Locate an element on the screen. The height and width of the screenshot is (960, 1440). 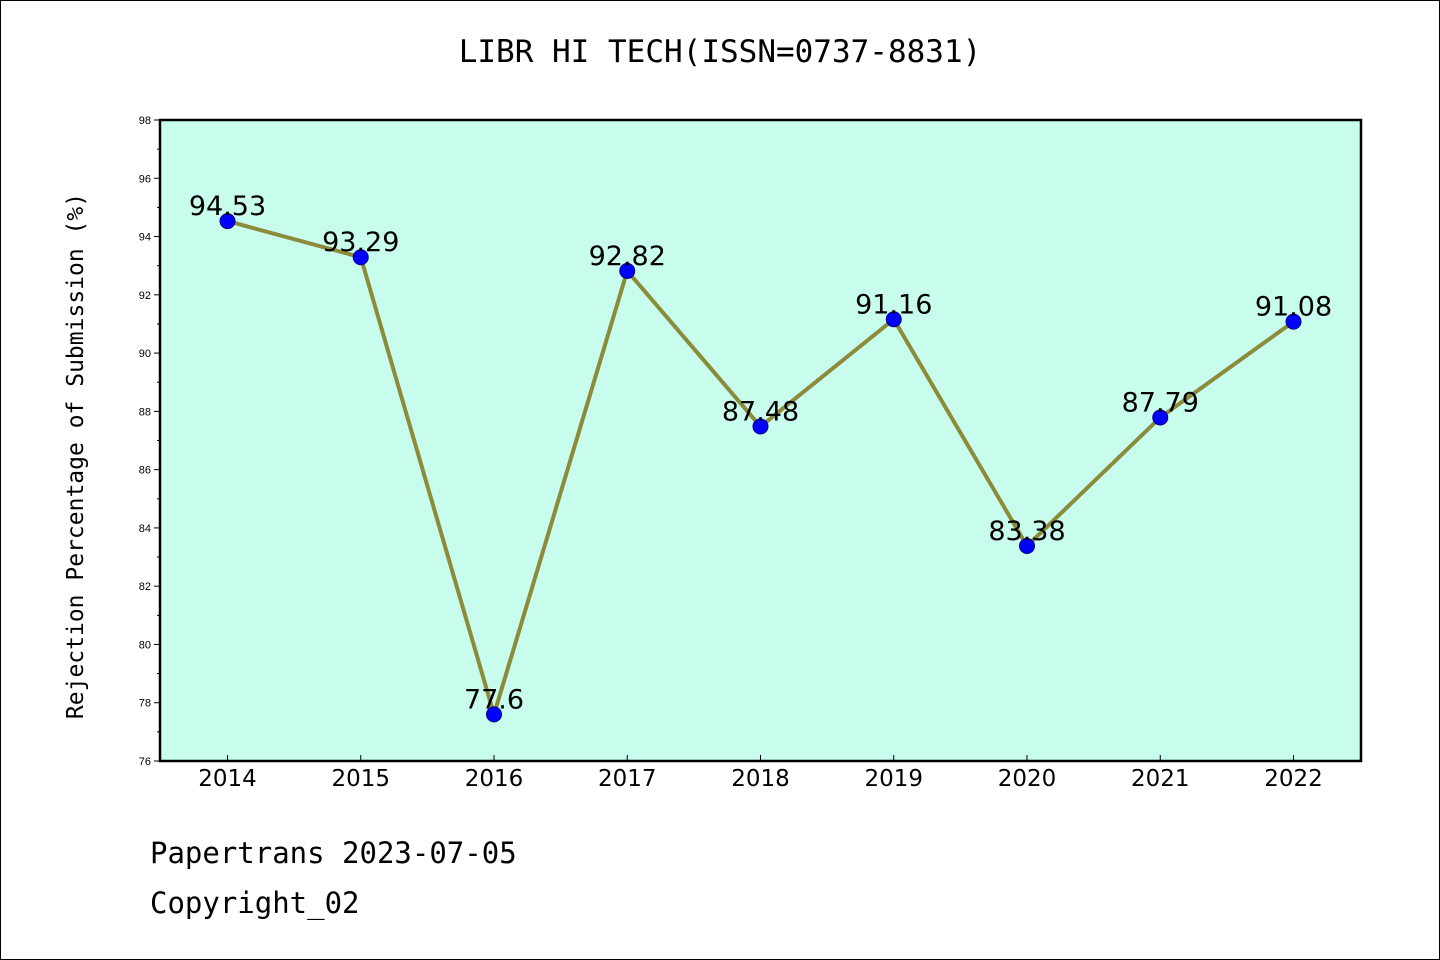
x-tick-label: 2022 is located at coordinates (1293, 779).